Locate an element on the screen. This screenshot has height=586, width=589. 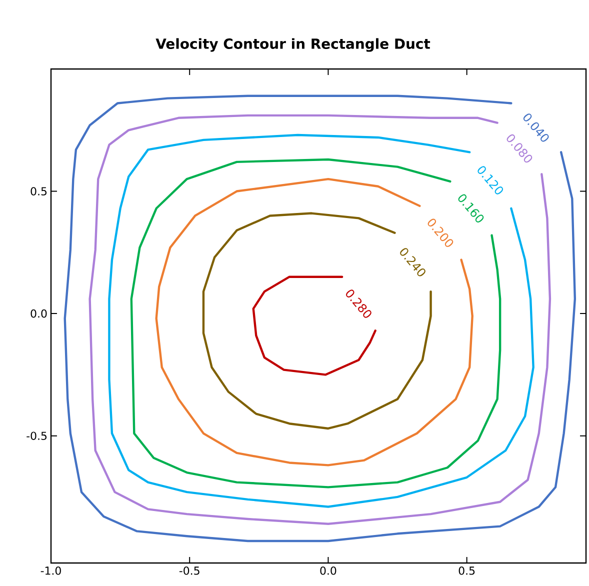
y-tick-label: 0.5 is located at coordinates (38, 191).